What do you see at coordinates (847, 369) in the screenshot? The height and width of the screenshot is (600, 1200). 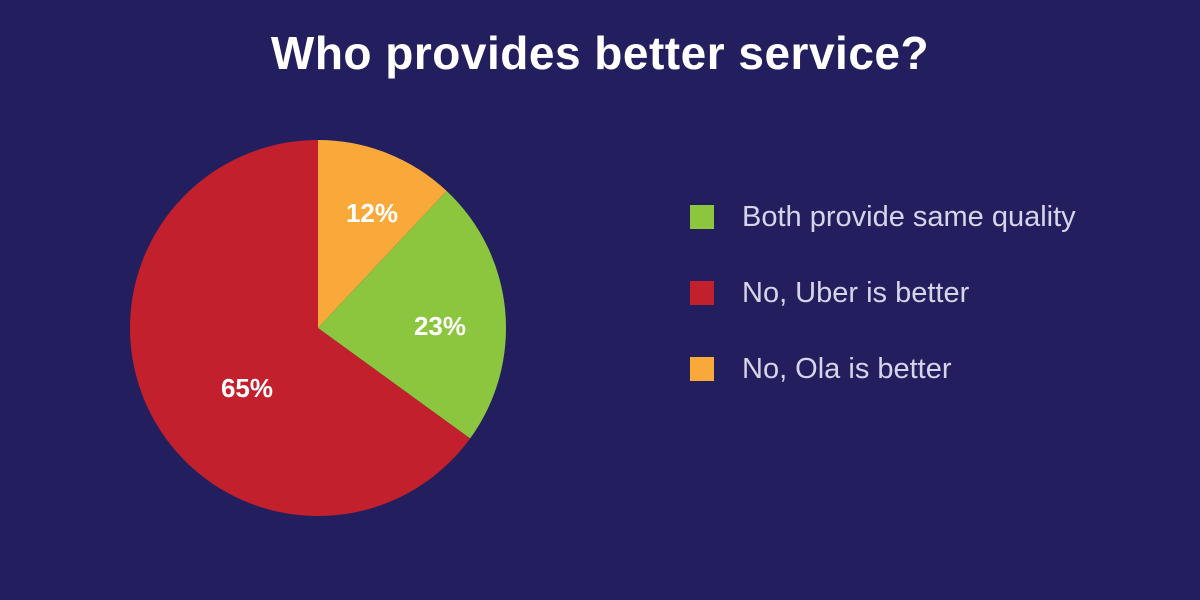 I see `legend-label: No, Ola is better` at bounding box center [847, 369].